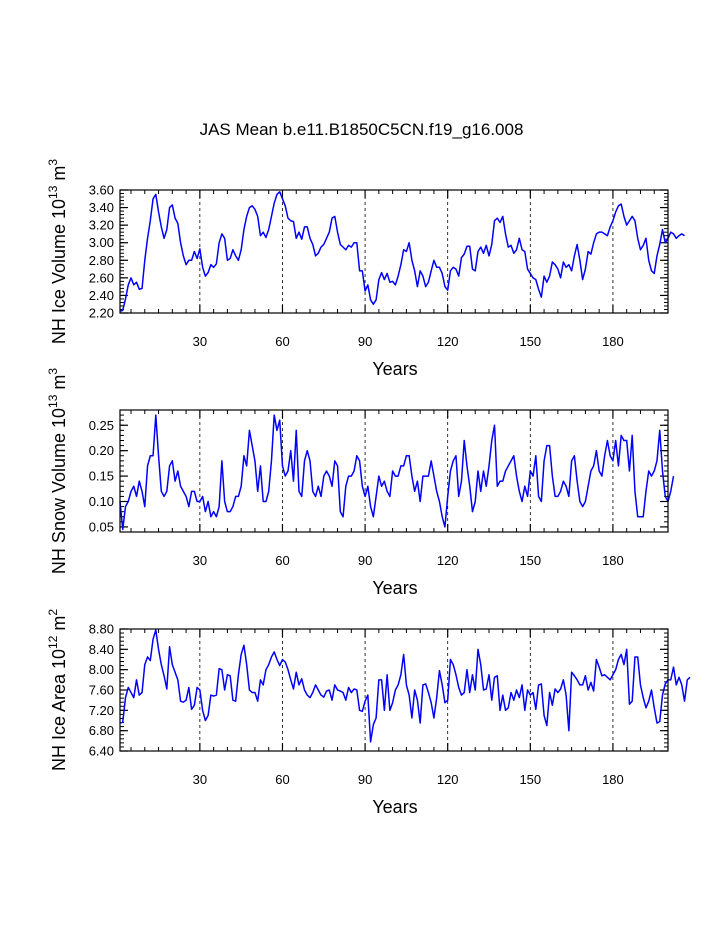 This screenshot has height=935, width=723. What do you see at coordinates (101, 260) in the screenshot?
I see `y-tick-label: 2.80` at bounding box center [101, 260].